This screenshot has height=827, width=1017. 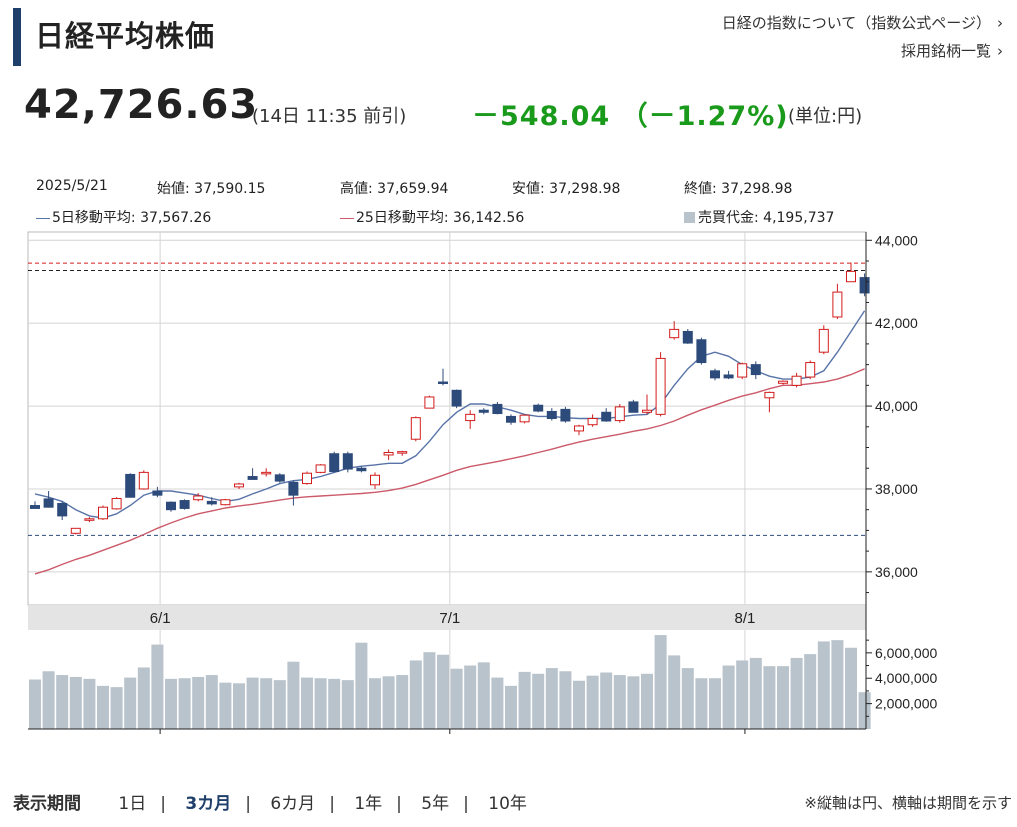 I want to click on period-option-1d: 1日, so click(x=132, y=804).